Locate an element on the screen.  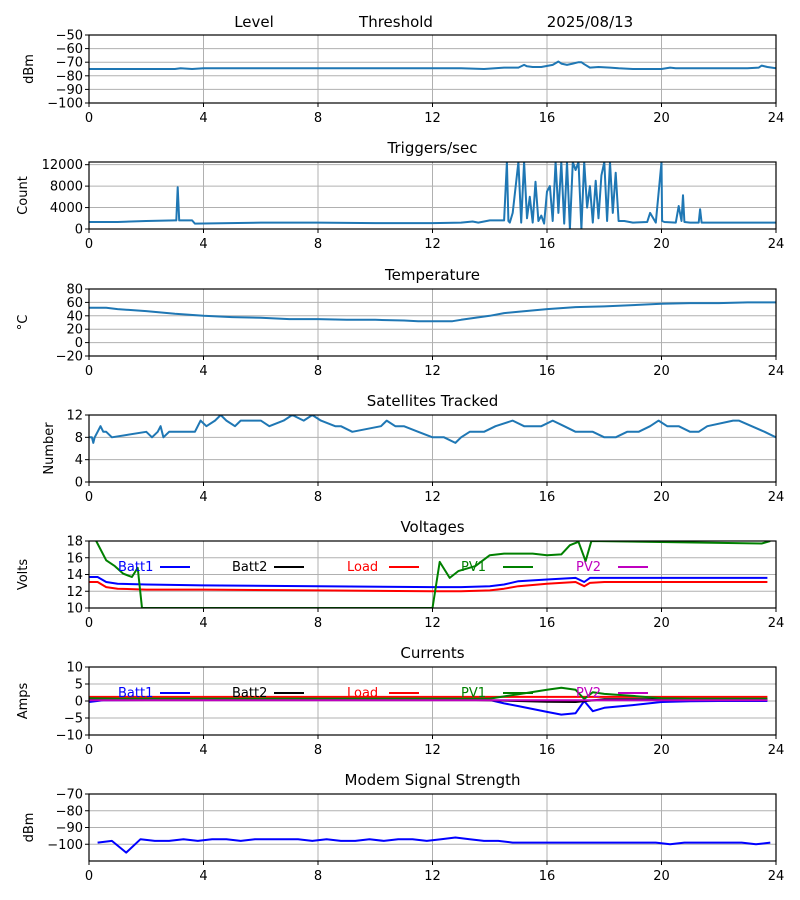
y-tick-label: −60 is located at coordinates (69, 49).